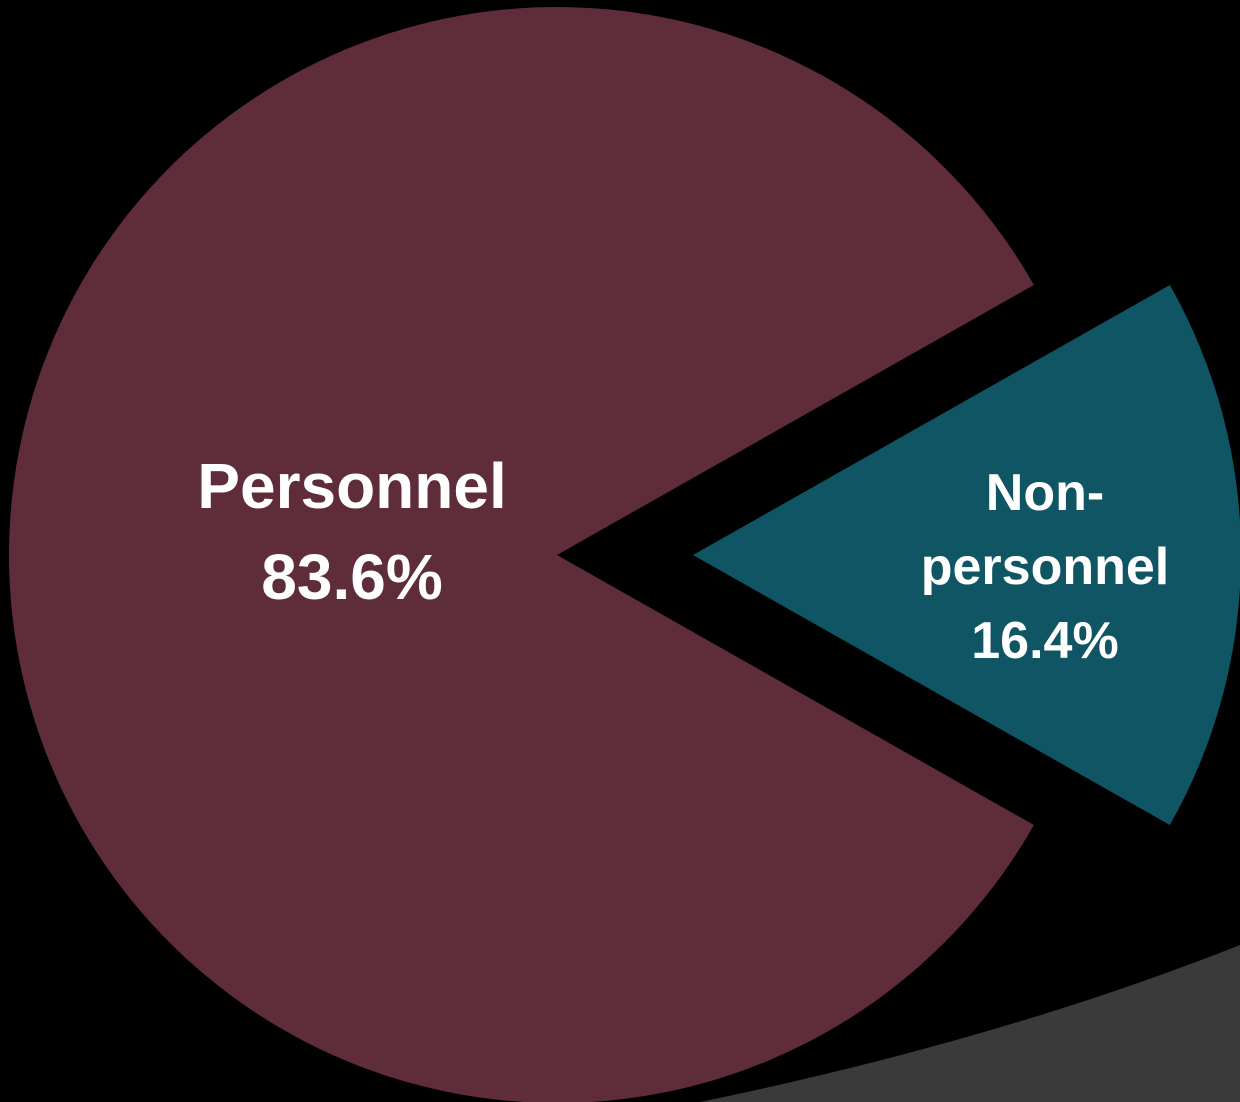 This screenshot has height=1102, width=1240. Describe the element at coordinates (351, 486) in the screenshot. I see `slice-label-personnel-name: Personnel` at that location.